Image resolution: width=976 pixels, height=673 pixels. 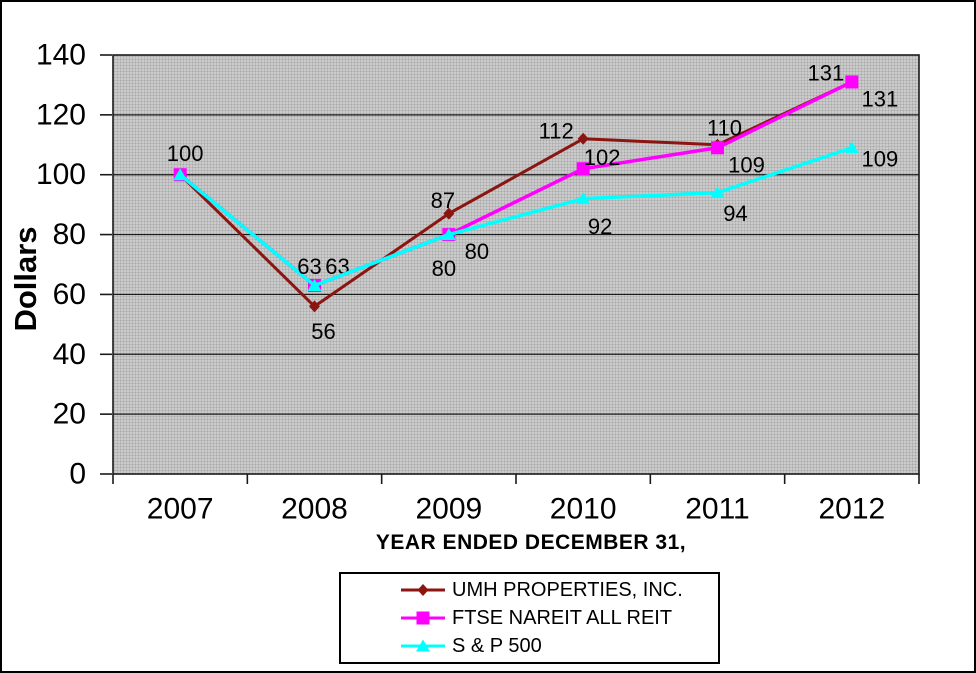 I want to click on legend-label: S & P 500, so click(x=497, y=645).